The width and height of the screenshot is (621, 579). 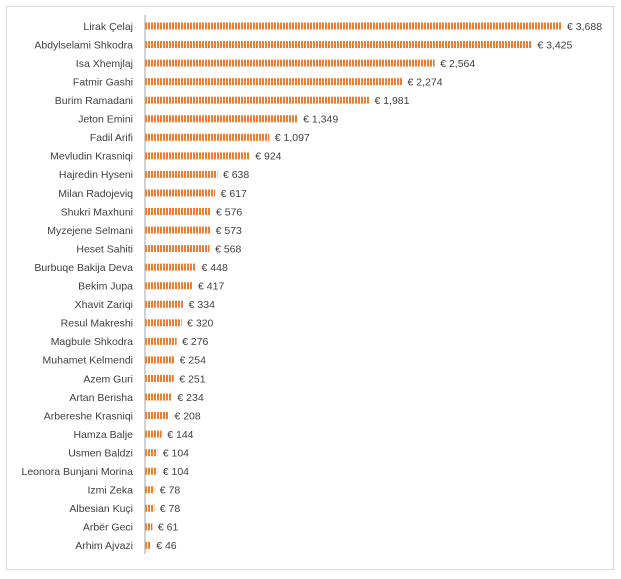 I want to click on value-label: € 61, so click(x=168, y=528).